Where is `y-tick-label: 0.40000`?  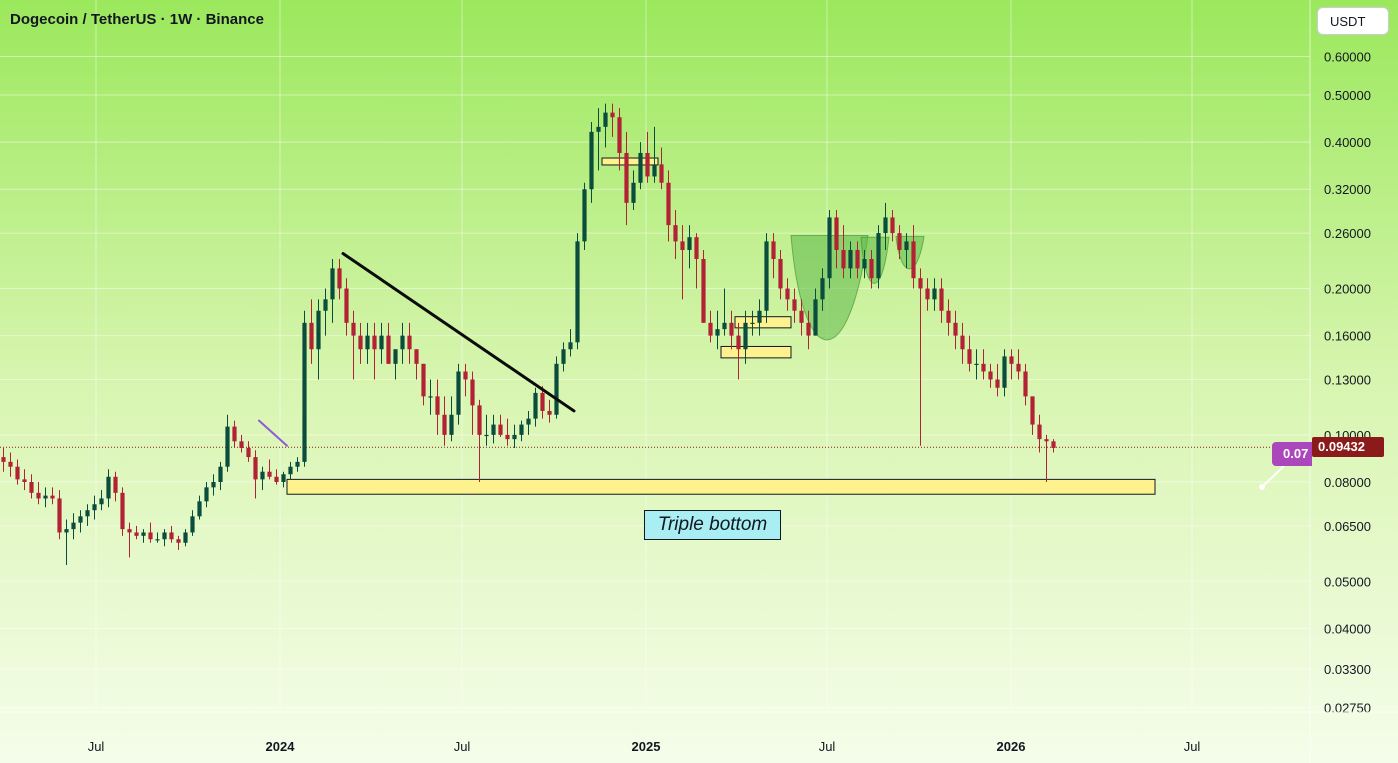
y-tick-label: 0.40000 is located at coordinates (1347, 142).